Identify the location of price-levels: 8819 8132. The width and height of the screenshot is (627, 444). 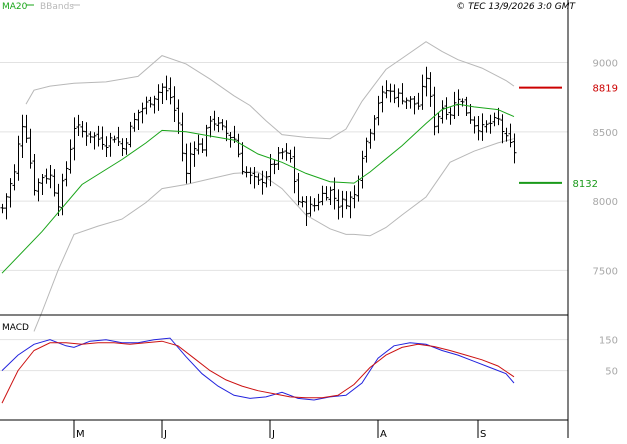
(568, 137).